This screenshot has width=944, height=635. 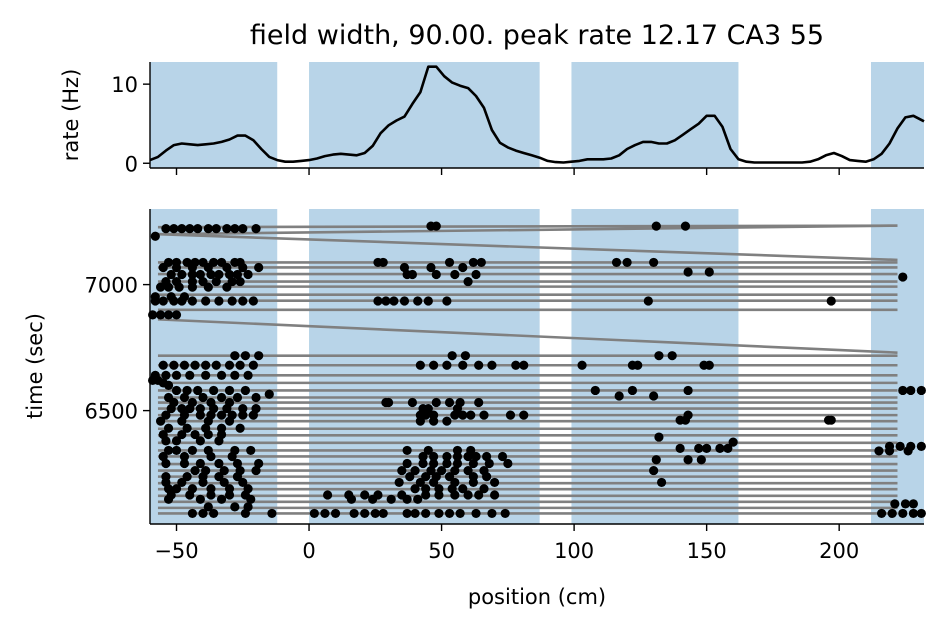 I want to click on trajectory-segment, so click(x=527, y=247).